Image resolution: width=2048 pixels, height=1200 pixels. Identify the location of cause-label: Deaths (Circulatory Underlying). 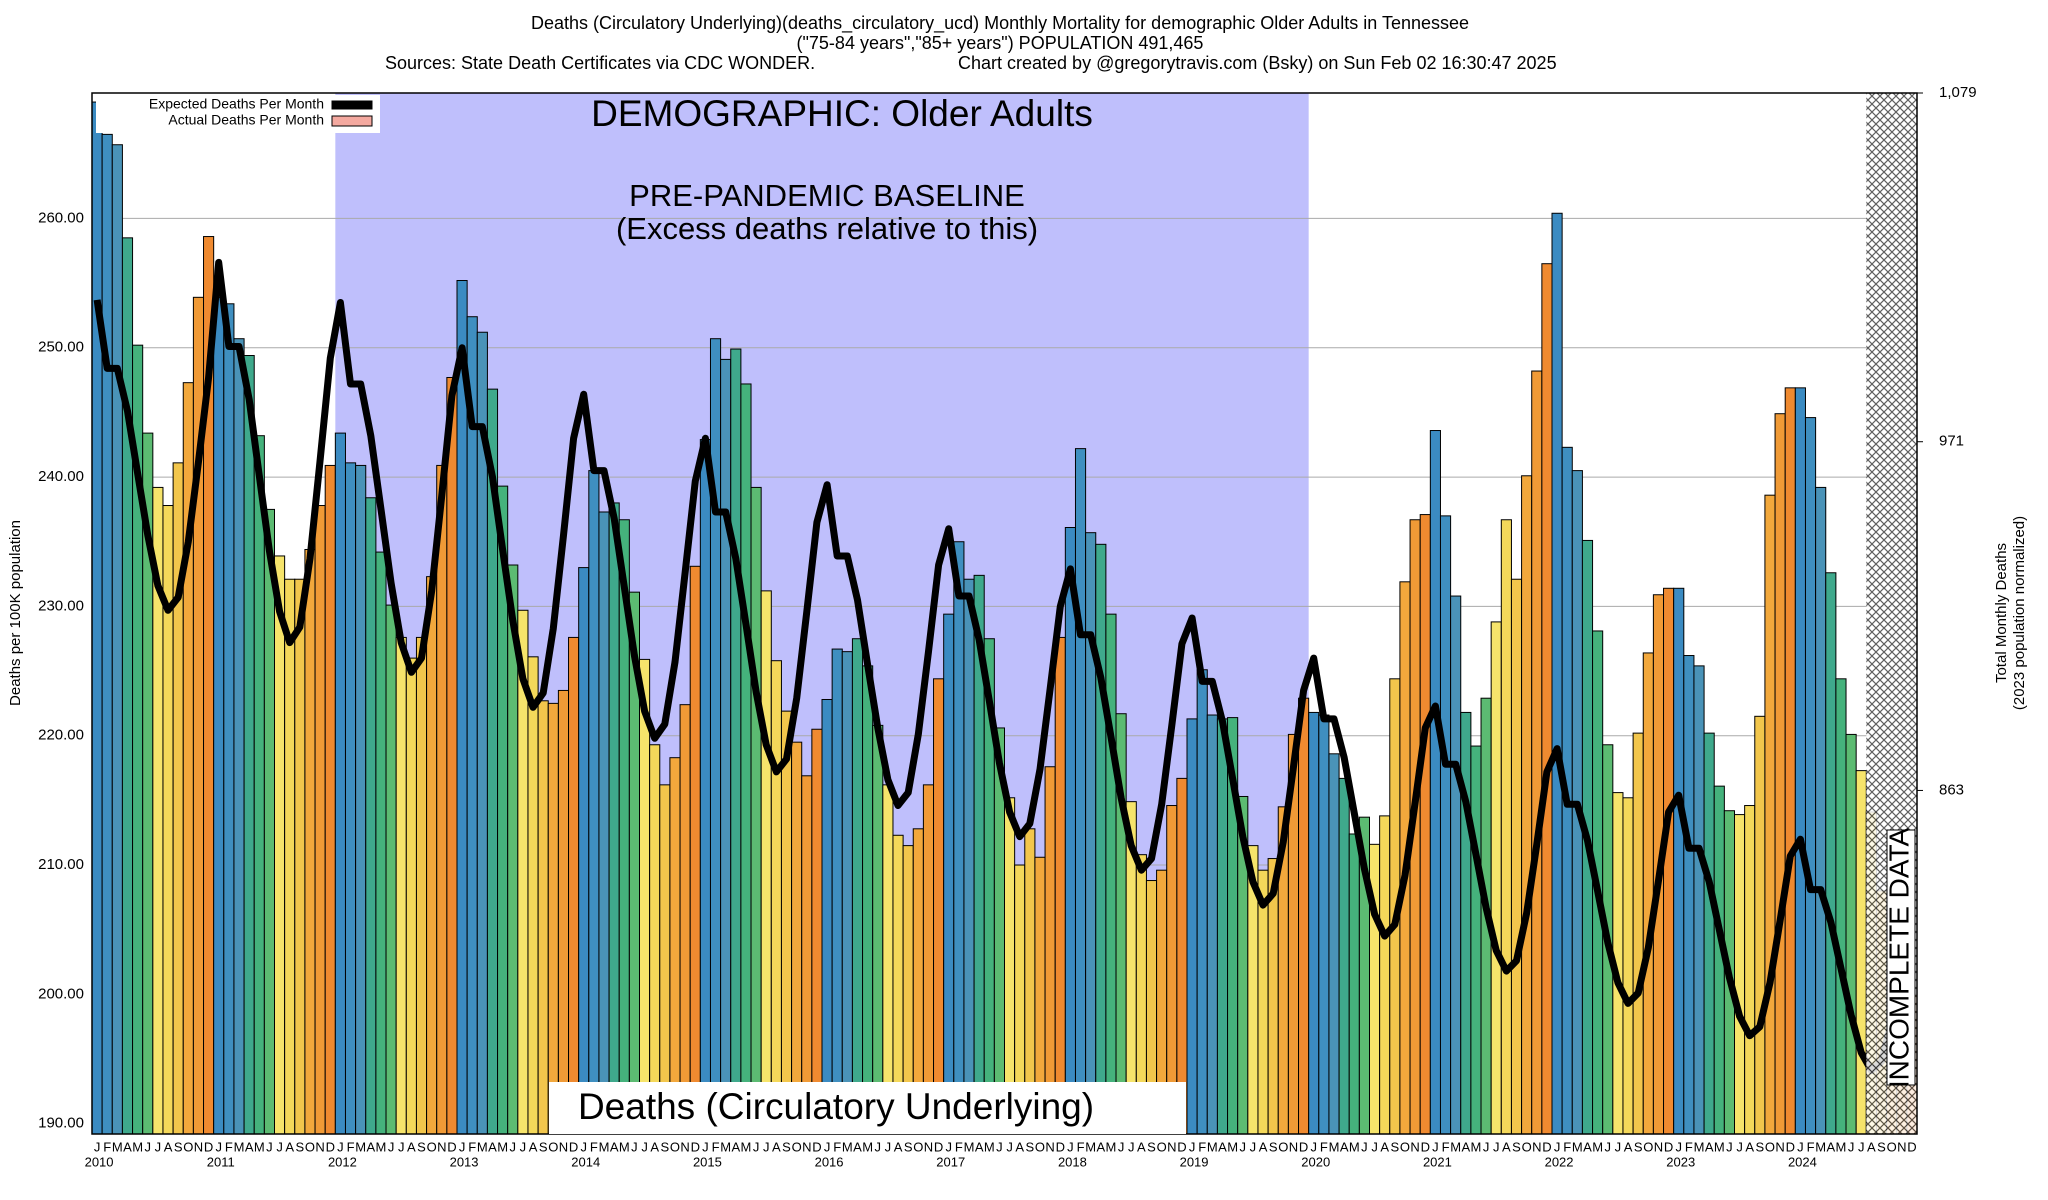
(836, 1106).